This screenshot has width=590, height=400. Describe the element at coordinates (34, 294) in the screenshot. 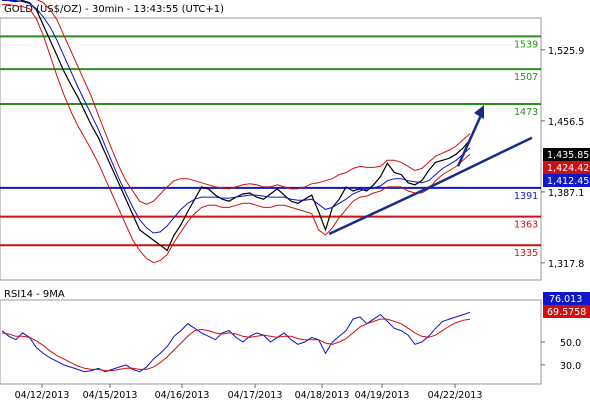

I see `rsi-title: RSI14 - 9MA` at that location.